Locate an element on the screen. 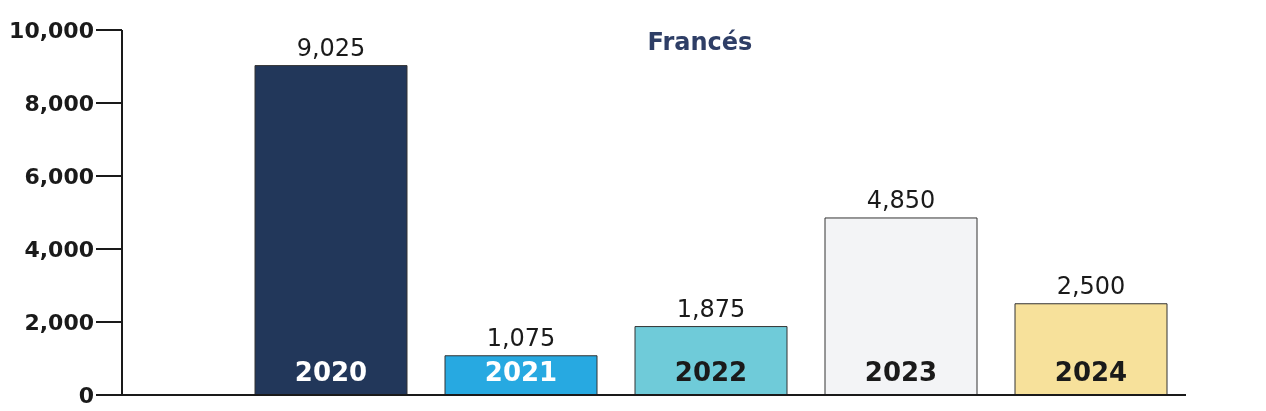 The width and height of the screenshot is (1266, 411). x-tick-label: 2024 is located at coordinates (1091, 372).